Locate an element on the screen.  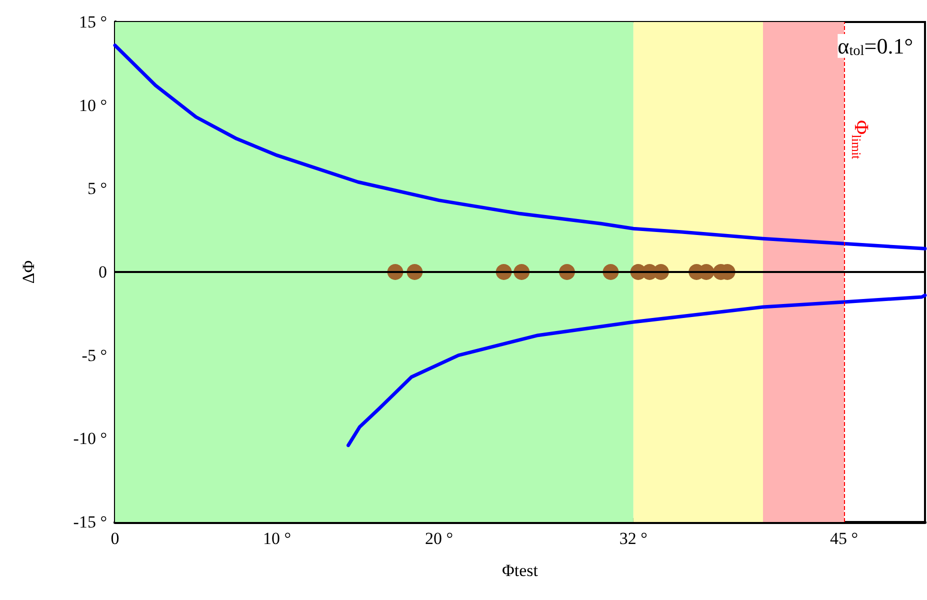
x-tick-label: 32 ° is located at coordinates (633, 538).